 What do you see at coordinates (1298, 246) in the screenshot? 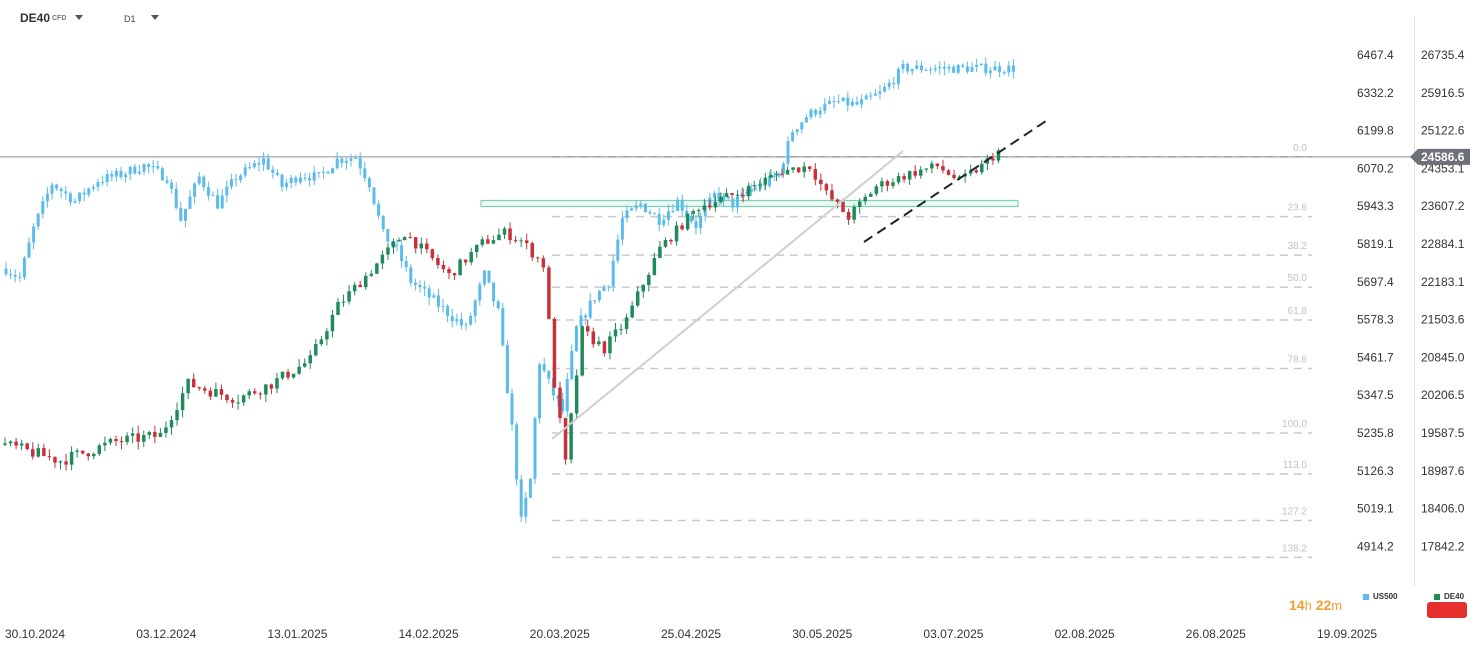
I see `fib-level-label: 38.2` at bounding box center [1298, 246].